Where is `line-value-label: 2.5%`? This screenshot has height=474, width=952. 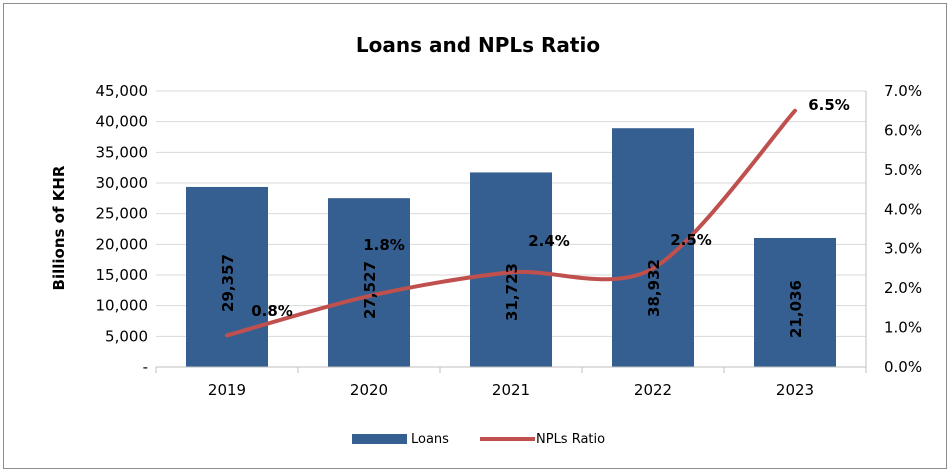 line-value-label: 2.5% is located at coordinates (691, 240).